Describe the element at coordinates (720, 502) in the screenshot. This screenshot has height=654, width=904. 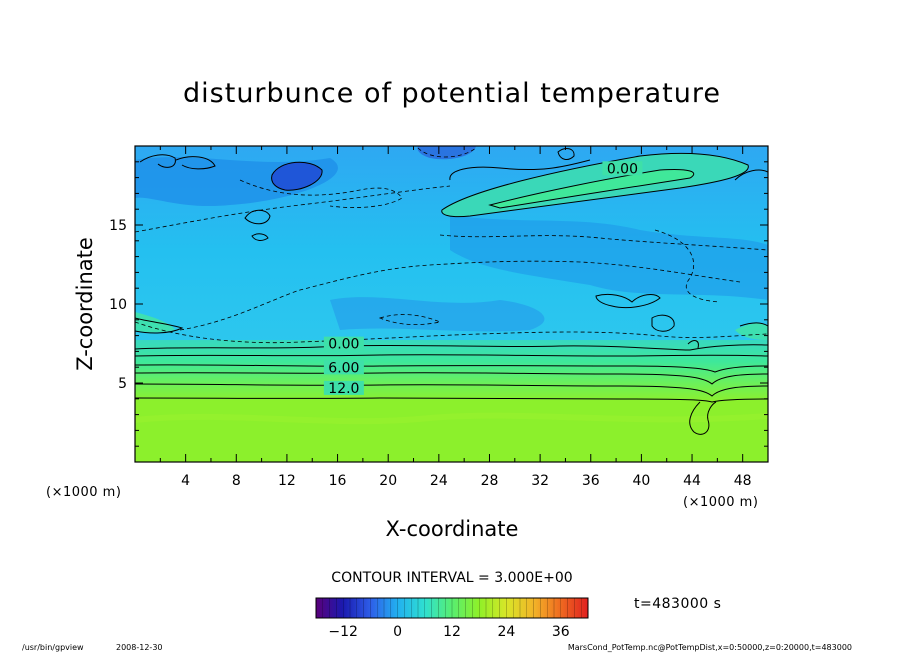
I see `x-unit-right: (×1000 m)` at that location.